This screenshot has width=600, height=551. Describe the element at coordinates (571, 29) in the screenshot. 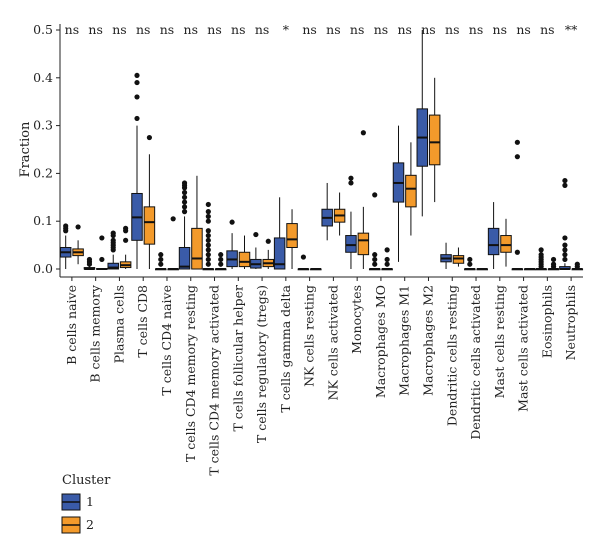

I see `significance-label: **` at that location.